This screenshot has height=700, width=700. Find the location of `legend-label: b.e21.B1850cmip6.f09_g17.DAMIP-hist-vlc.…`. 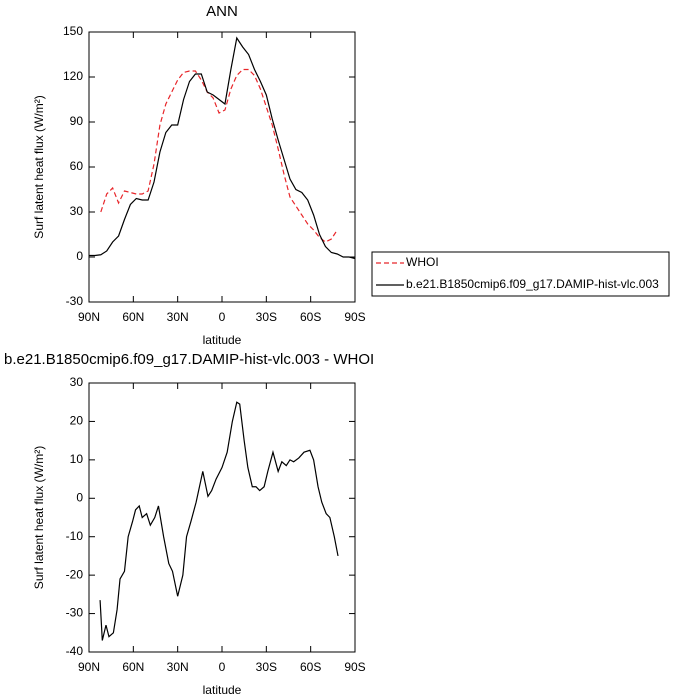

legend-label: b.e21.B1850cmip6.f09_g17.DAMIP-hist-vlc.… is located at coordinates (532, 284).